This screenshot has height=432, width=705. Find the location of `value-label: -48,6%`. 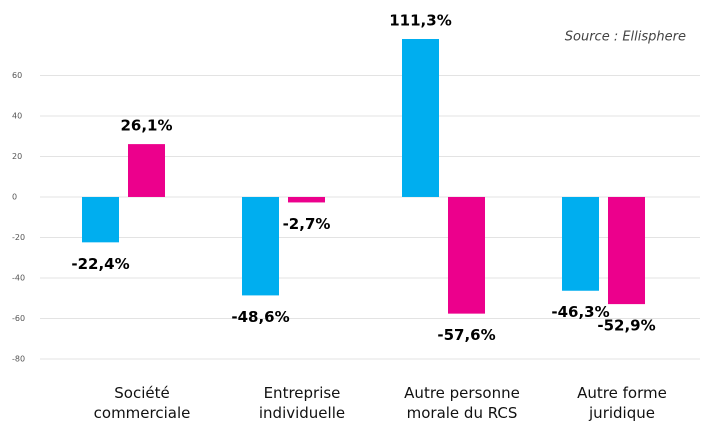

value-label: -48,6% is located at coordinates (260, 317).